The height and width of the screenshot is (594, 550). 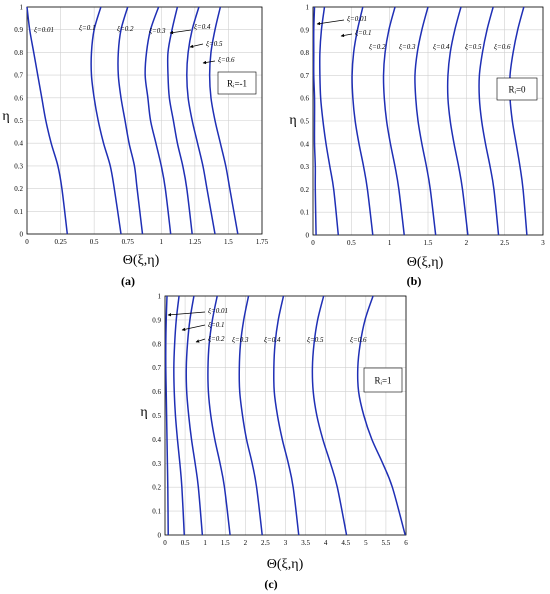 I want to click on parameter-label: Rᵢ=-1, so click(x=237, y=84).